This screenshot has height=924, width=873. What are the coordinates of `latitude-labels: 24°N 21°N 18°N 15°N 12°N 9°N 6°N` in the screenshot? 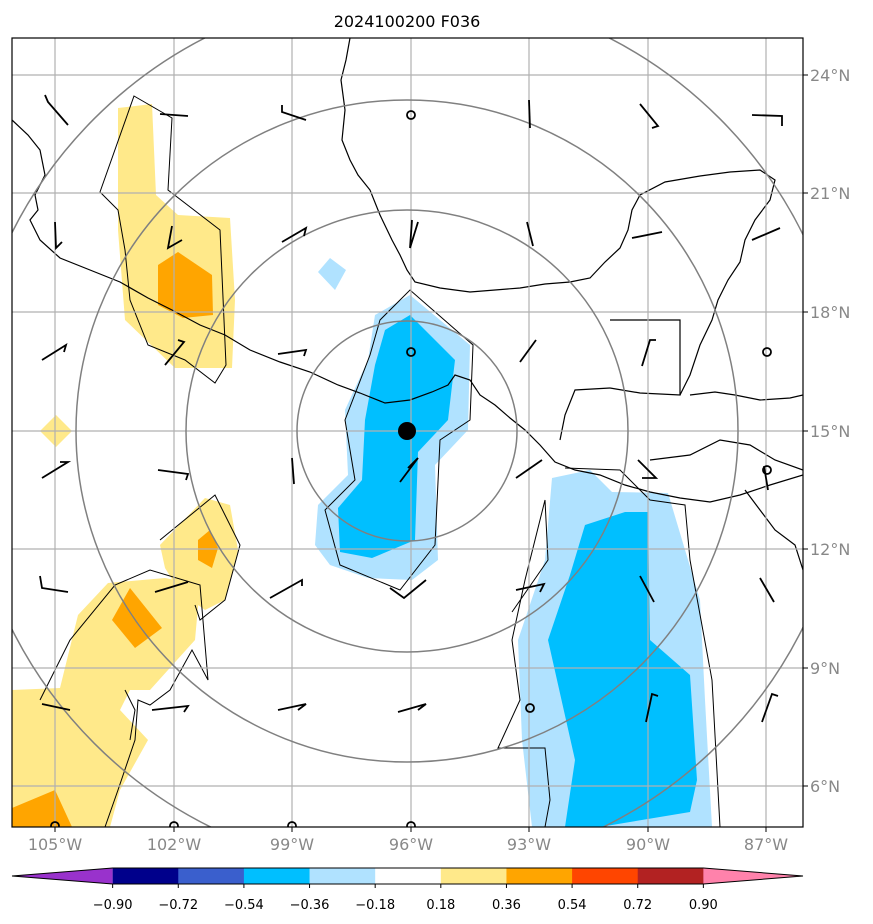 It's located at (830, 431).